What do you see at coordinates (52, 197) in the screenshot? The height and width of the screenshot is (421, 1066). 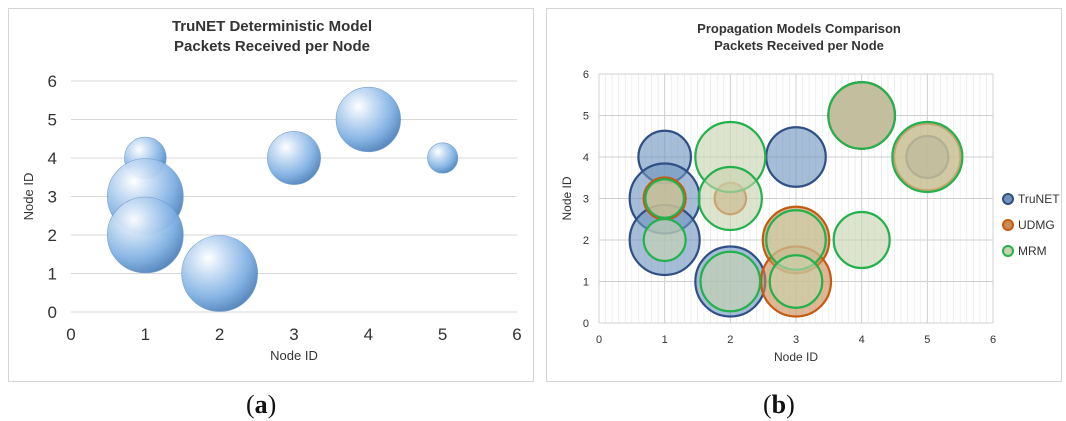 I see `chart-a-ytick: 3` at bounding box center [52, 197].